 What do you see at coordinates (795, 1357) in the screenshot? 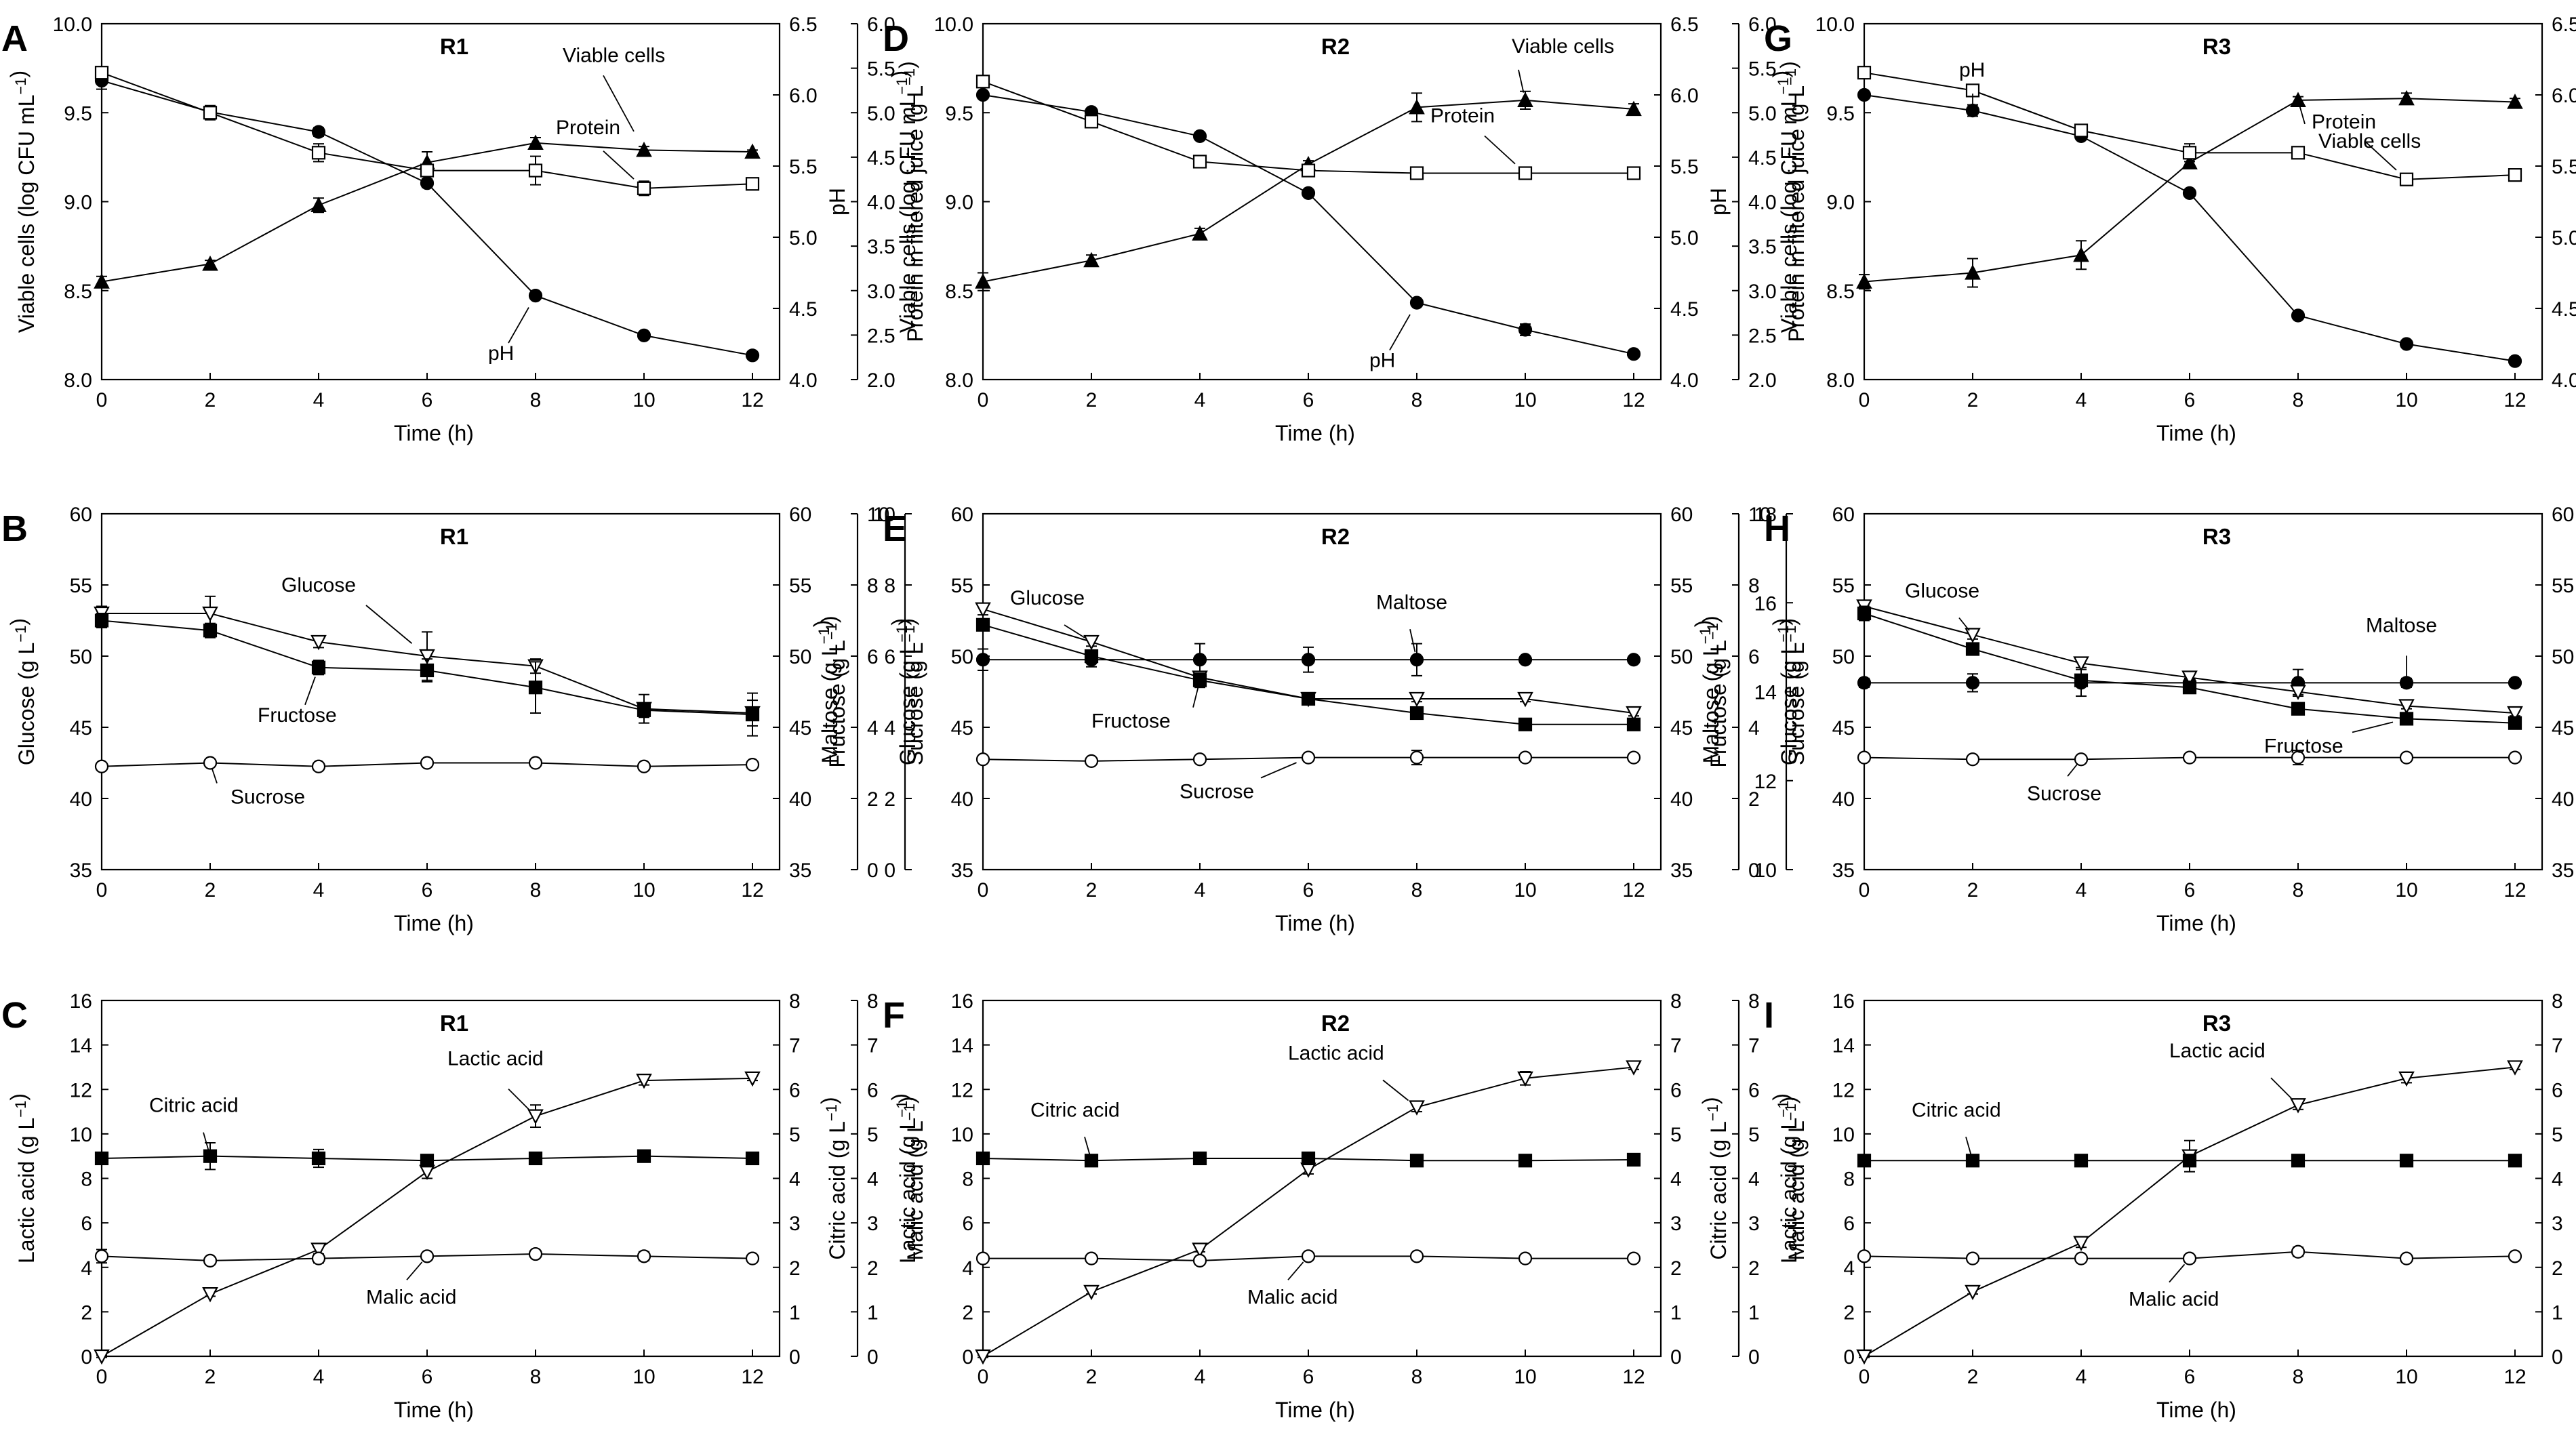
I see `y-tick-label: 0` at bounding box center [795, 1357].